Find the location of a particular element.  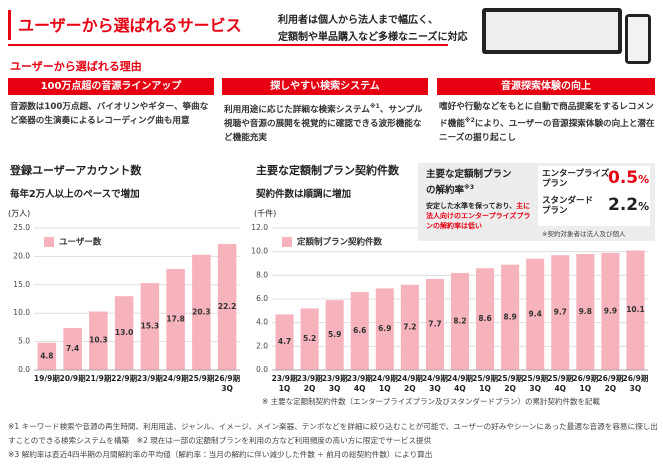

x-tick-label: 20/9期 is located at coordinates (72, 378).